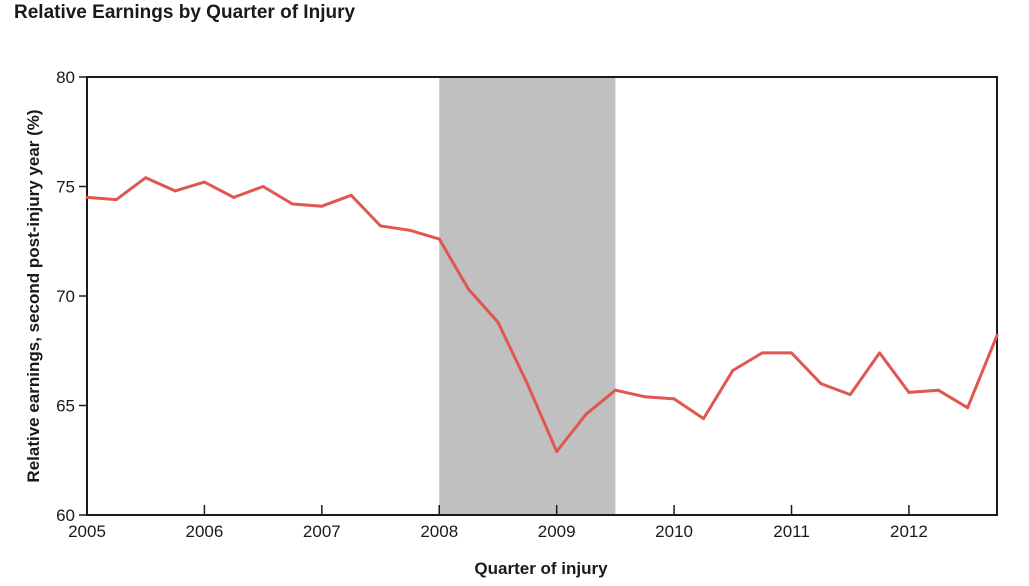 This screenshot has height=586, width=1029. What do you see at coordinates (527, 296) in the screenshot?
I see `shaded-region` at bounding box center [527, 296].